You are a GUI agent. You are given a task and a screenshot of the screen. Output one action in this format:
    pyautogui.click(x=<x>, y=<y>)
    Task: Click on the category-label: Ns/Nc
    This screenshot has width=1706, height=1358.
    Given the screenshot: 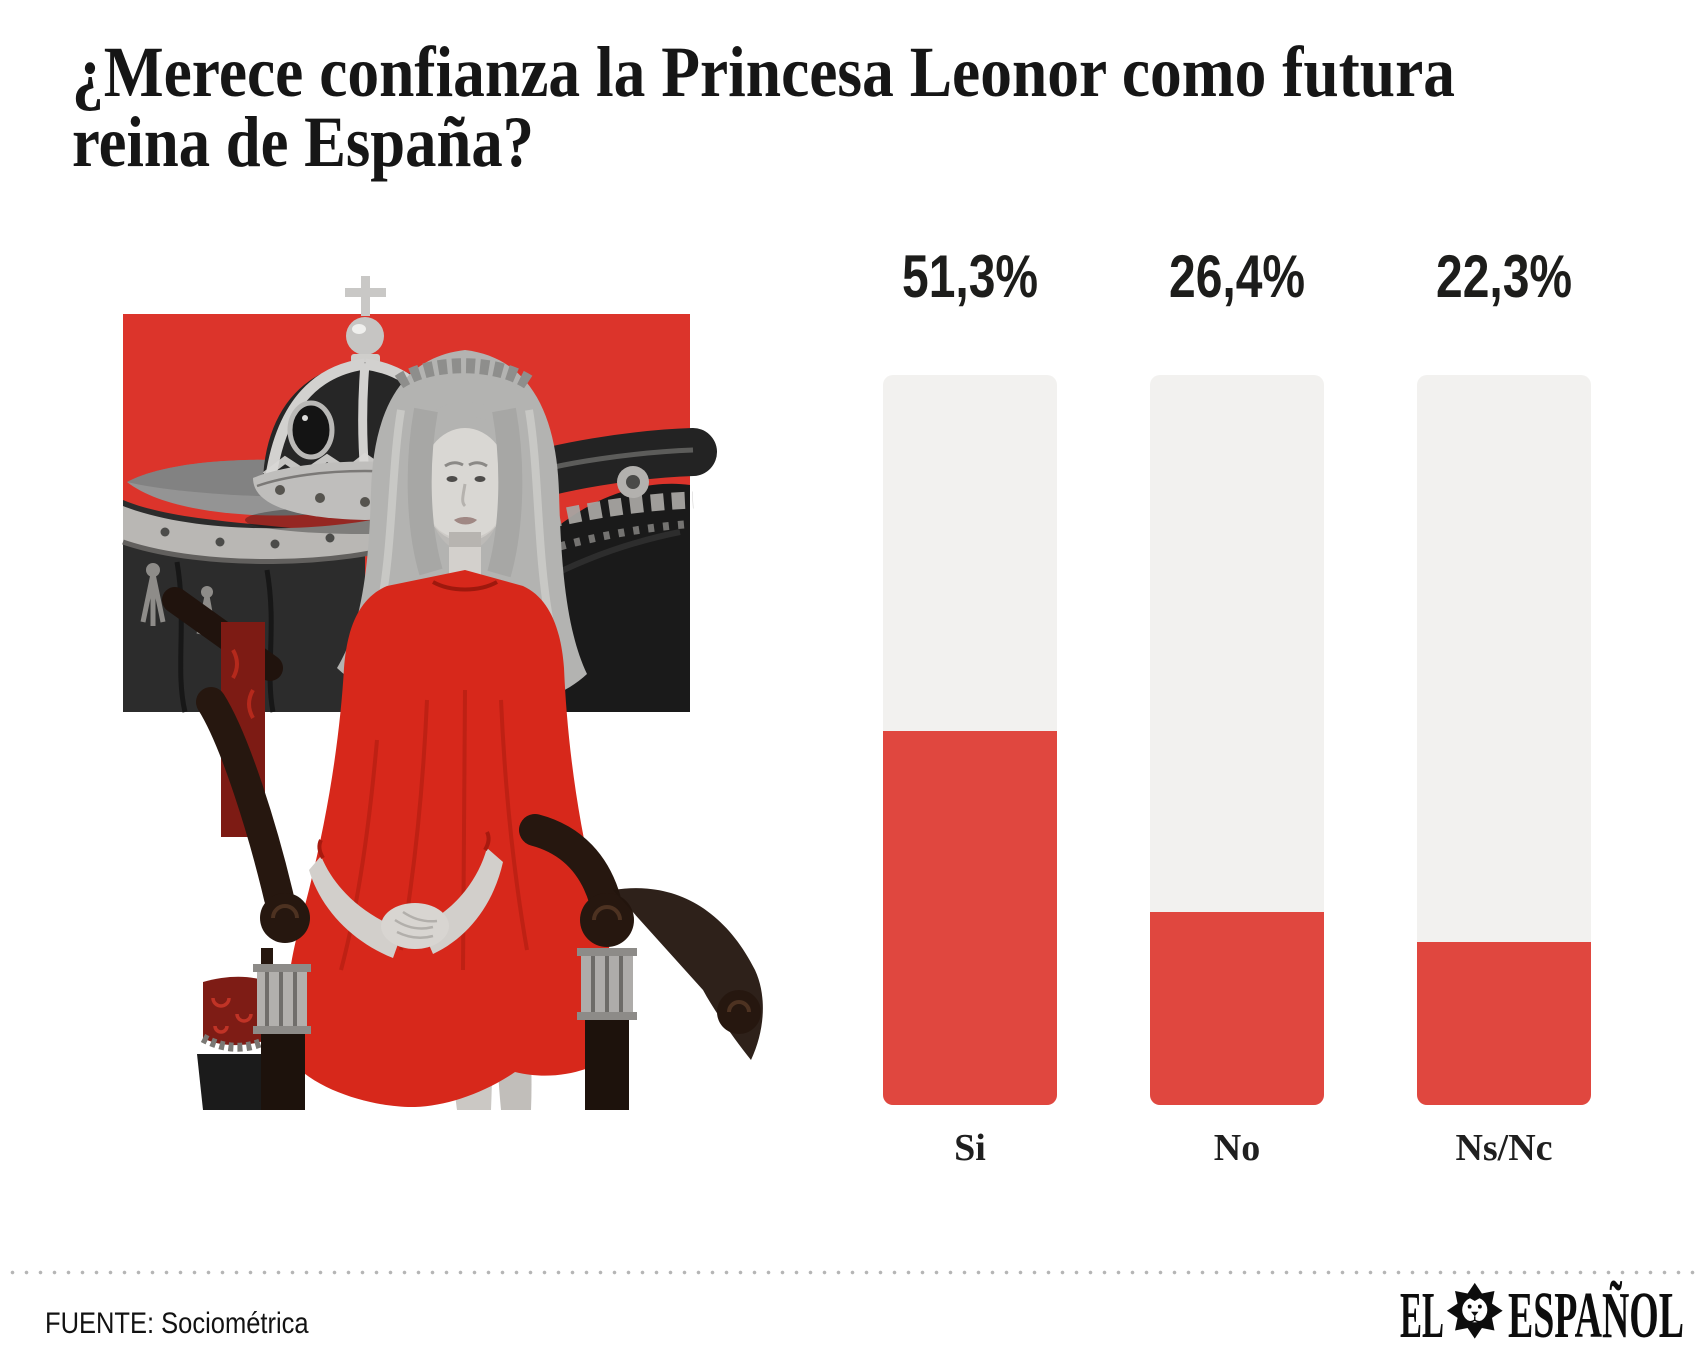 What is the action you would take?
    pyautogui.click(x=1504, y=1148)
    